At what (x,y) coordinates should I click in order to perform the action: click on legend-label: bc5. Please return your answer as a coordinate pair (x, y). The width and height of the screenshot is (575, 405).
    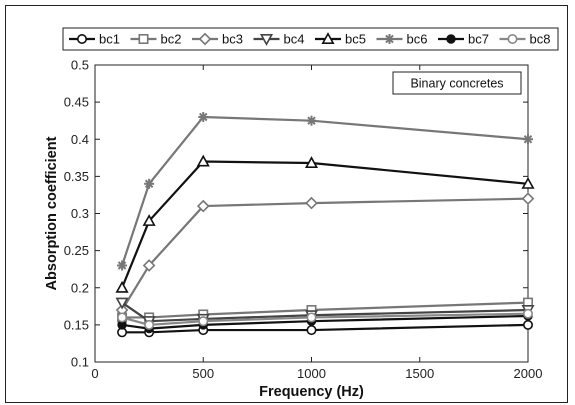
    Looking at the image, I should click on (355, 39).